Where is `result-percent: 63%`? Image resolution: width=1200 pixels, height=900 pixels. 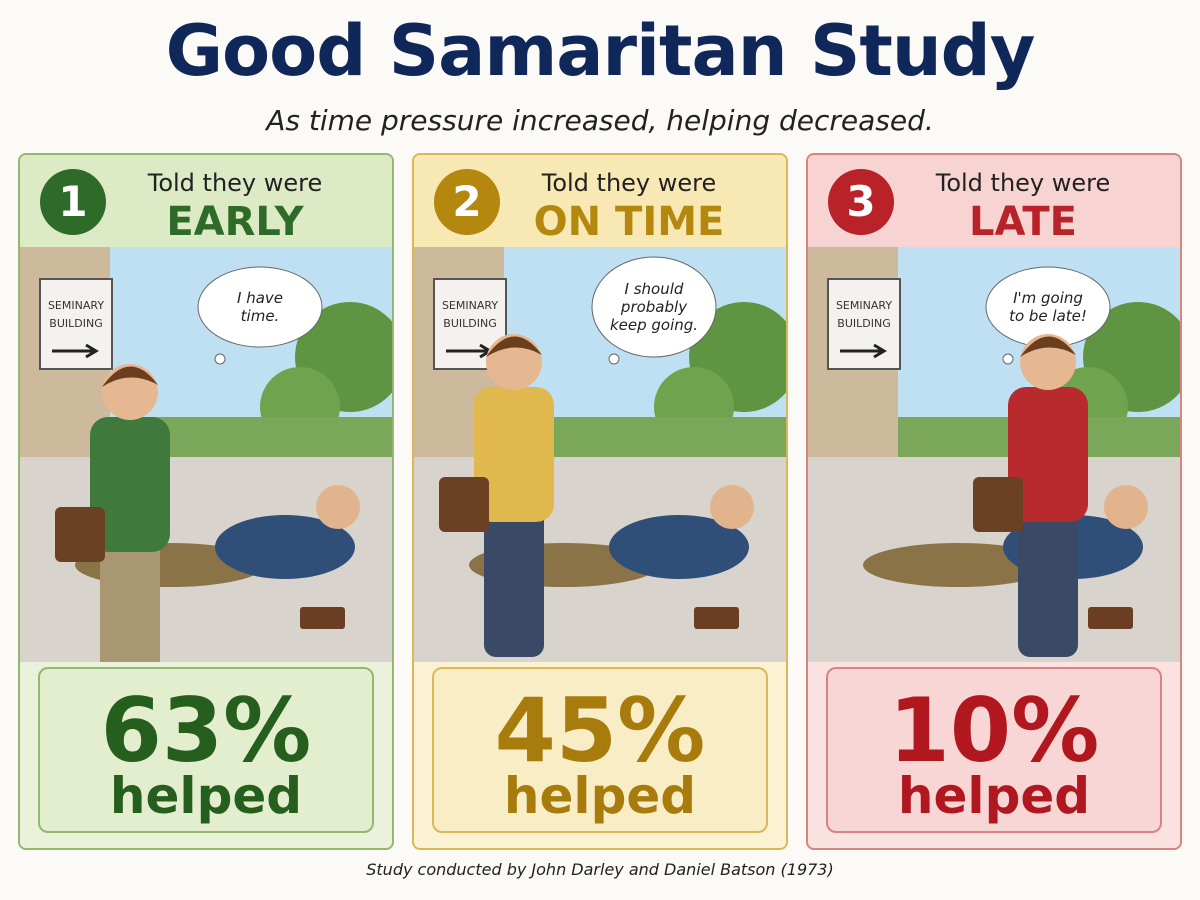 result-percent: 63% is located at coordinates (206, 730).